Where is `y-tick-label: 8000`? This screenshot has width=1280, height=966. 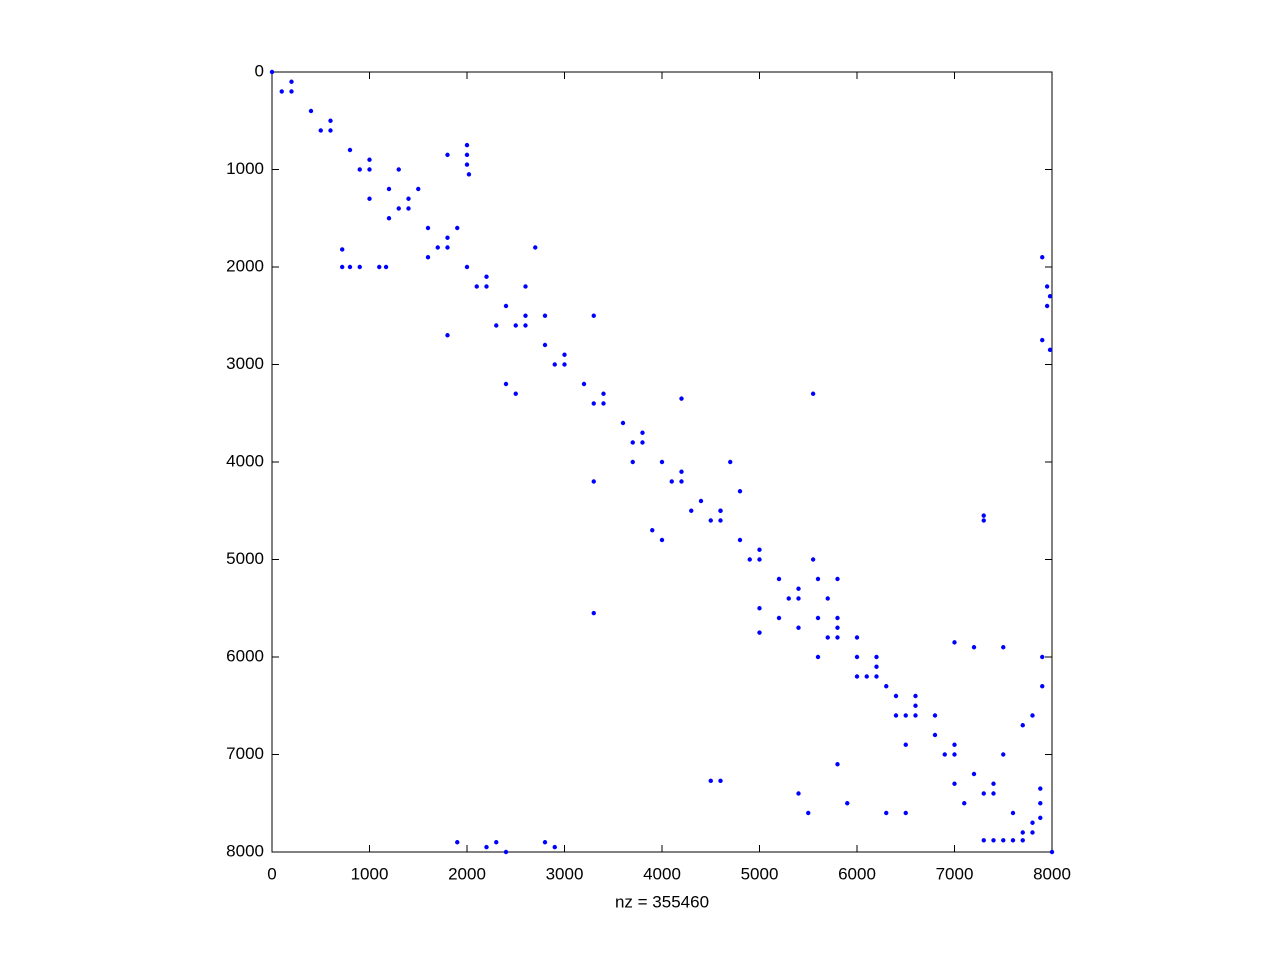
y-tick-label: 8000 is located at coordinates (245, 850).